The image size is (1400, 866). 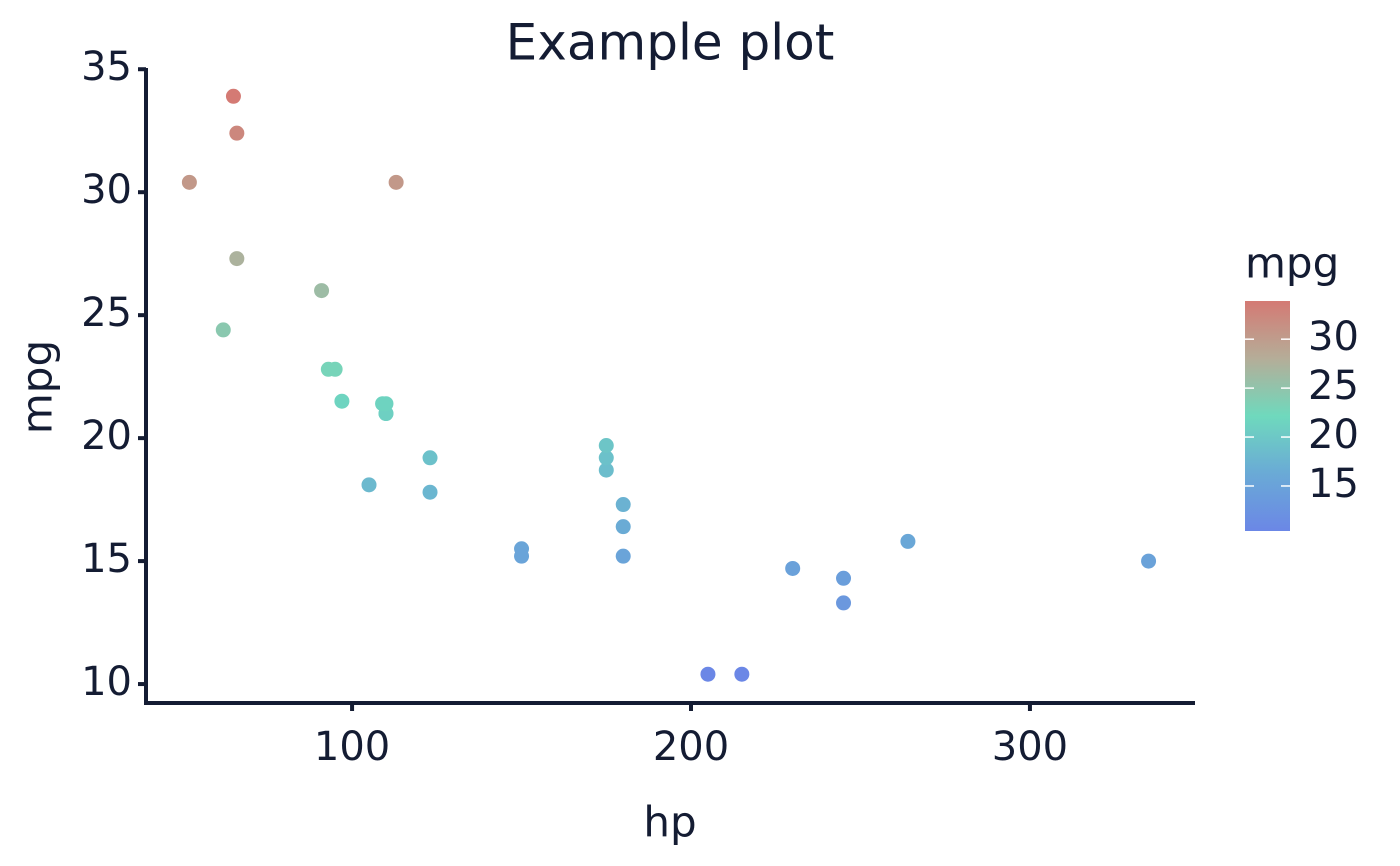 What do you see at coordinates (106, 436) in the screenshot?
I see `y-tick-label: 20` at bounding box center [106, 436].